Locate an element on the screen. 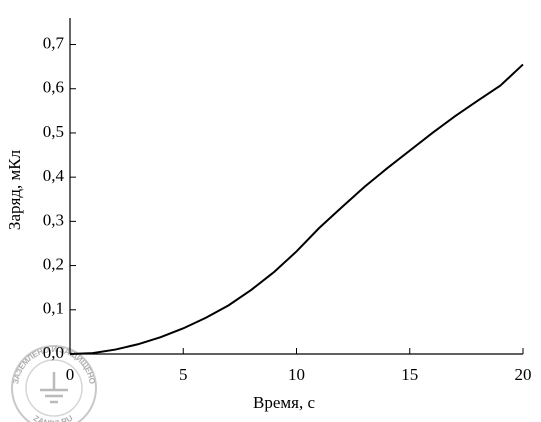 This screenshot has height=422, width=541. y-tick-label: 0,3 is located at coordinates (53, 219).